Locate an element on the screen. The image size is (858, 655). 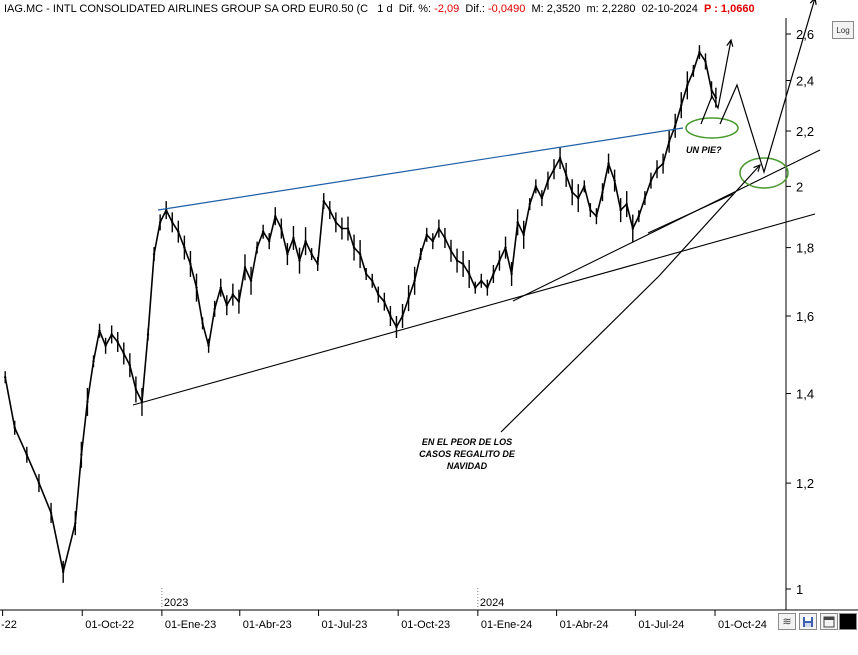
window-button is located at coordinates (829, 621).